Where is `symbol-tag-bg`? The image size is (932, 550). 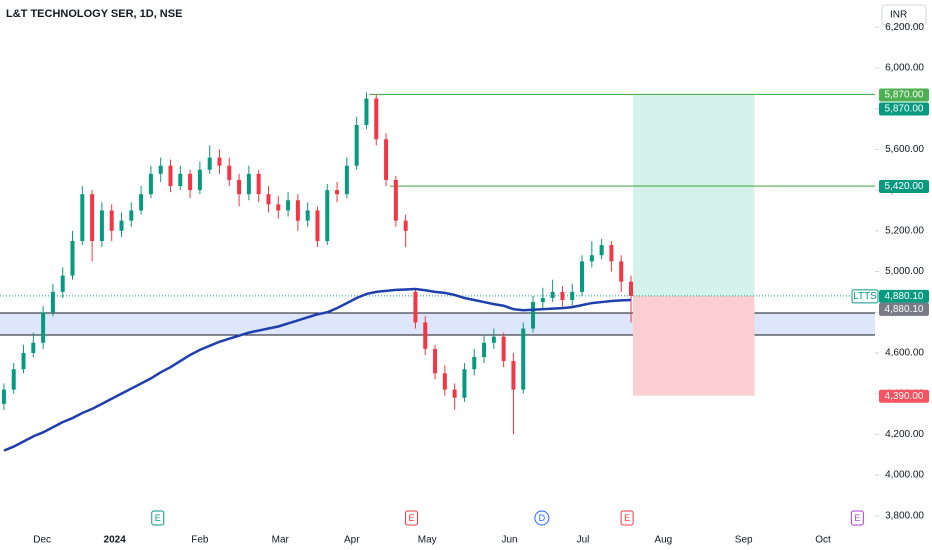
symbol-tag-bg is located at coordinates (865, 296).